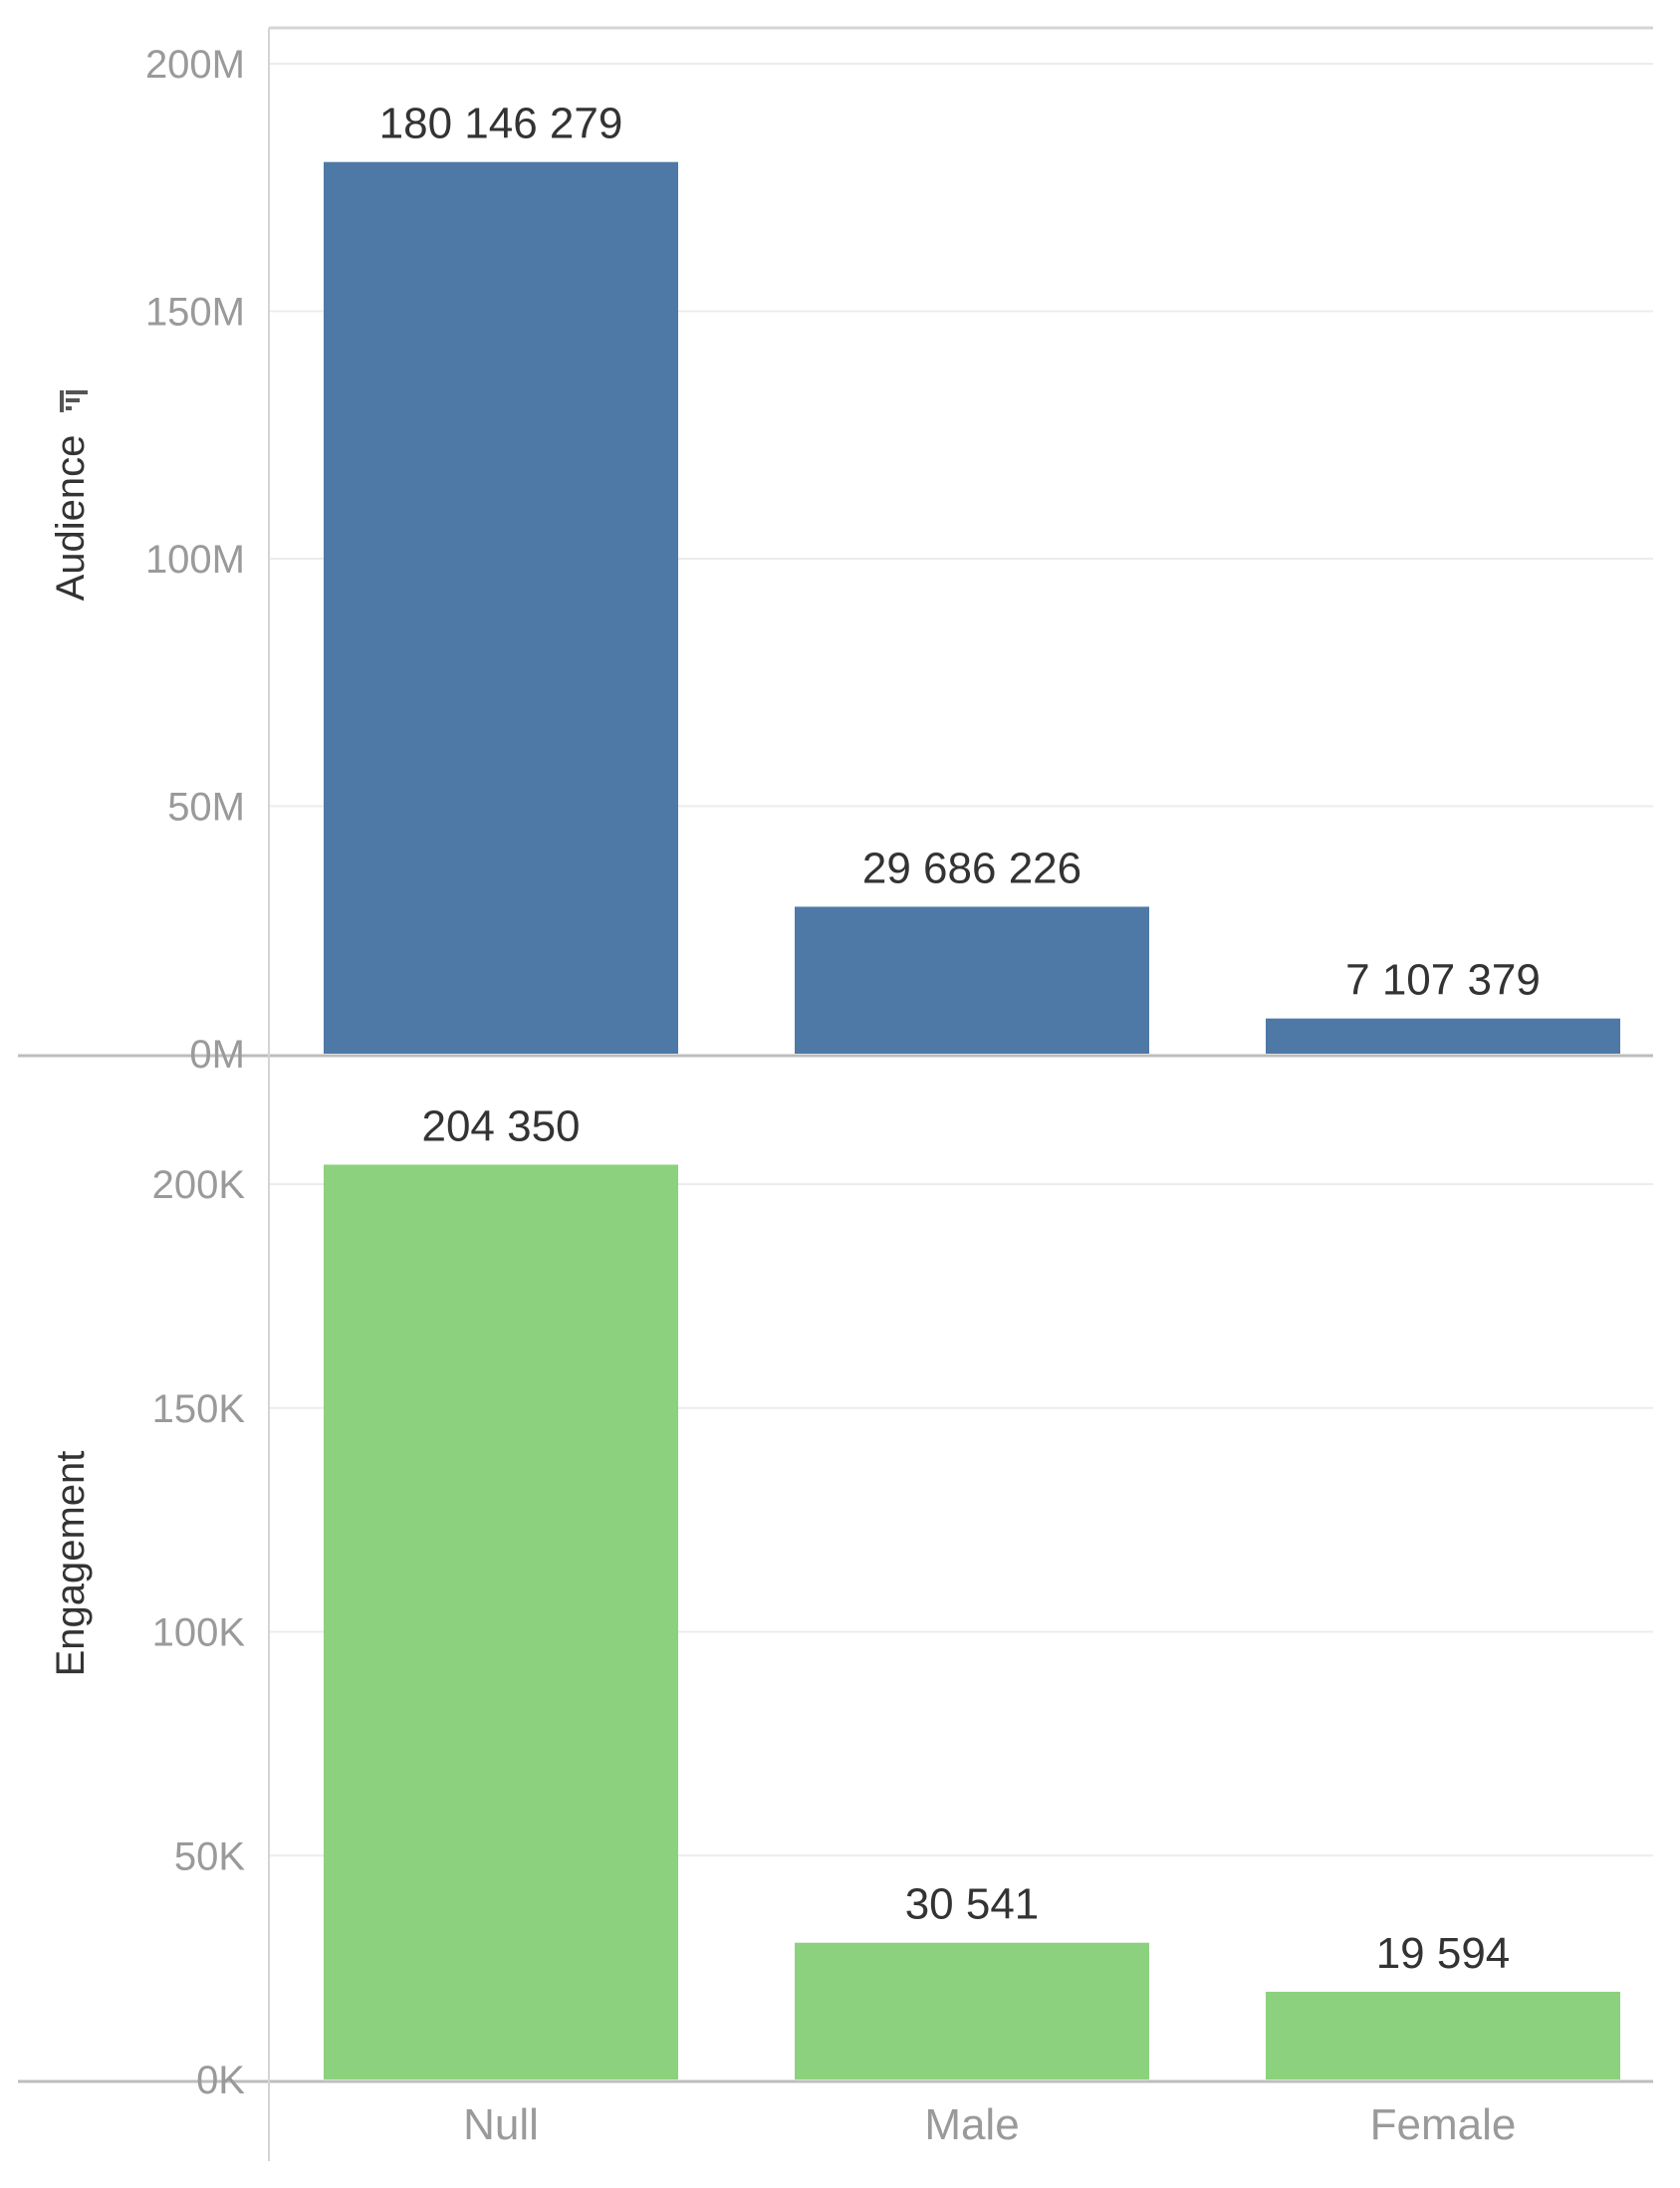 The image size is (1680, 2188). What do you see at coordinates (501, 2124) in the screenshot?
I see `x-category-label: Null` at bounding box center [501, 2124].